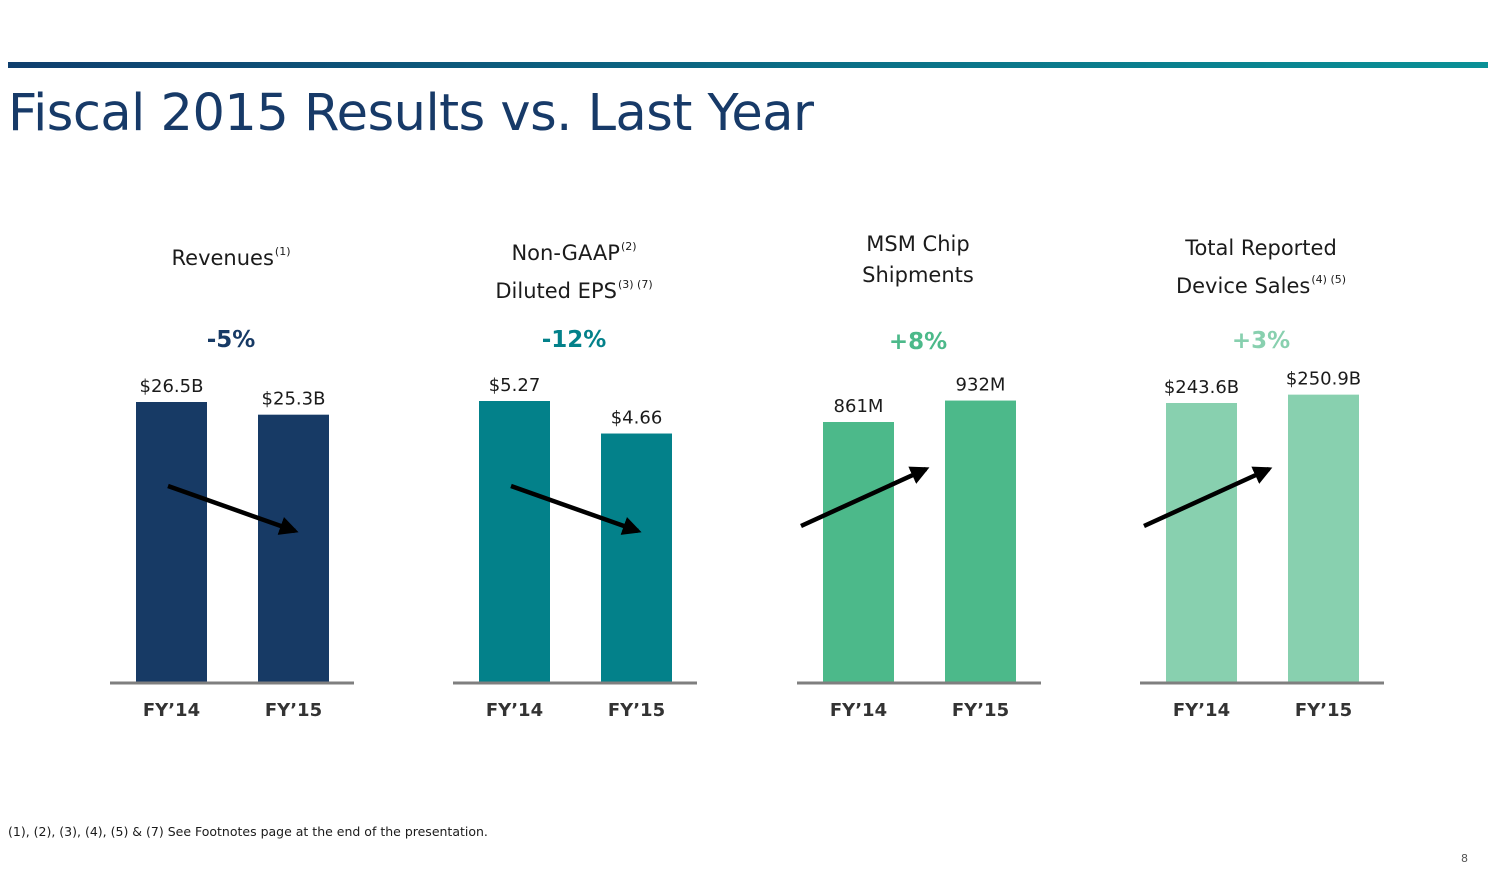 This screenshot has height=886, width=1500. I want to click on data-label: $5.27, so click(515, 385).